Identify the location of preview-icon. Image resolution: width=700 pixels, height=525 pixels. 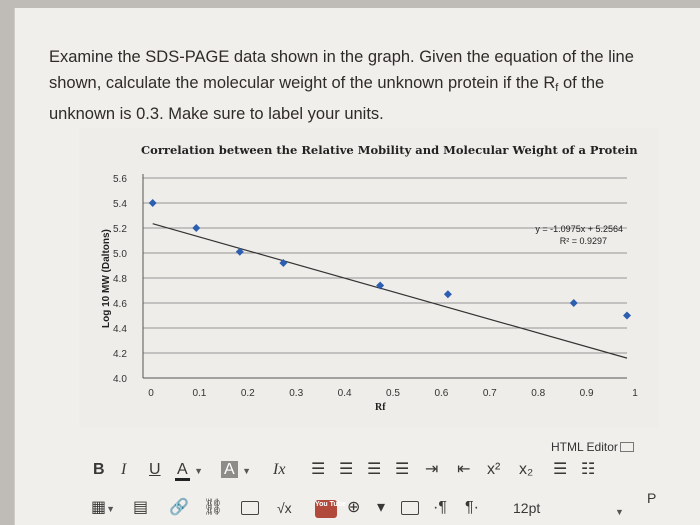
(410, 507).